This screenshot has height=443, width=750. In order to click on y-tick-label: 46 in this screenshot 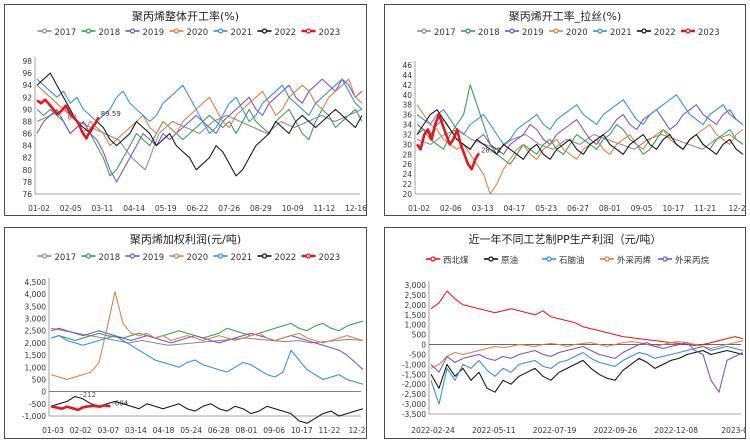, I will do `click(407, 65)`.